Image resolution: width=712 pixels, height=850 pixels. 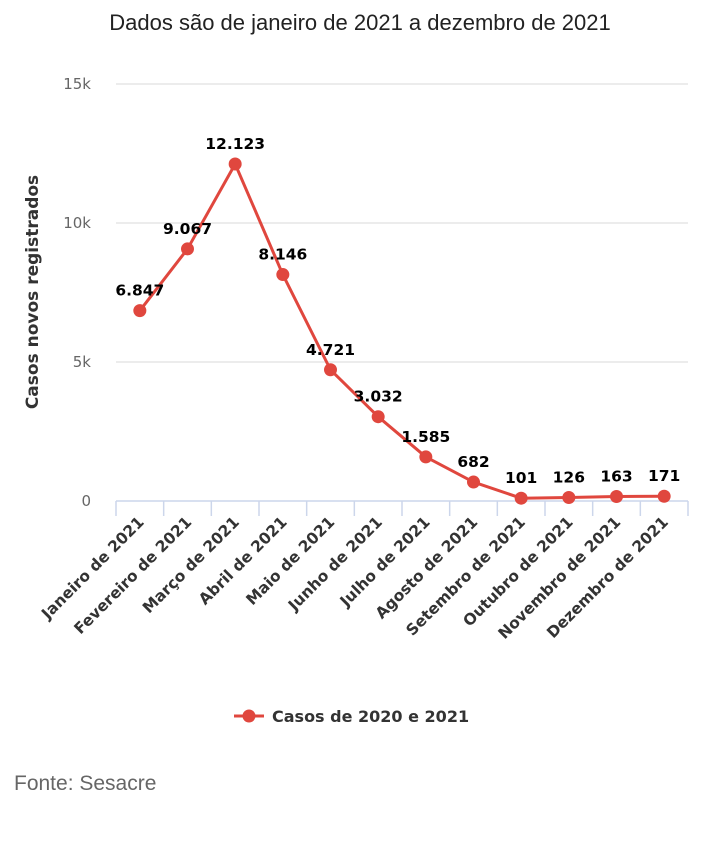 What do you see at coordinates (33, 292) in the screenshot?
I see `y-axis-label: Casos novos registrados` at bounding box center [33, 292].